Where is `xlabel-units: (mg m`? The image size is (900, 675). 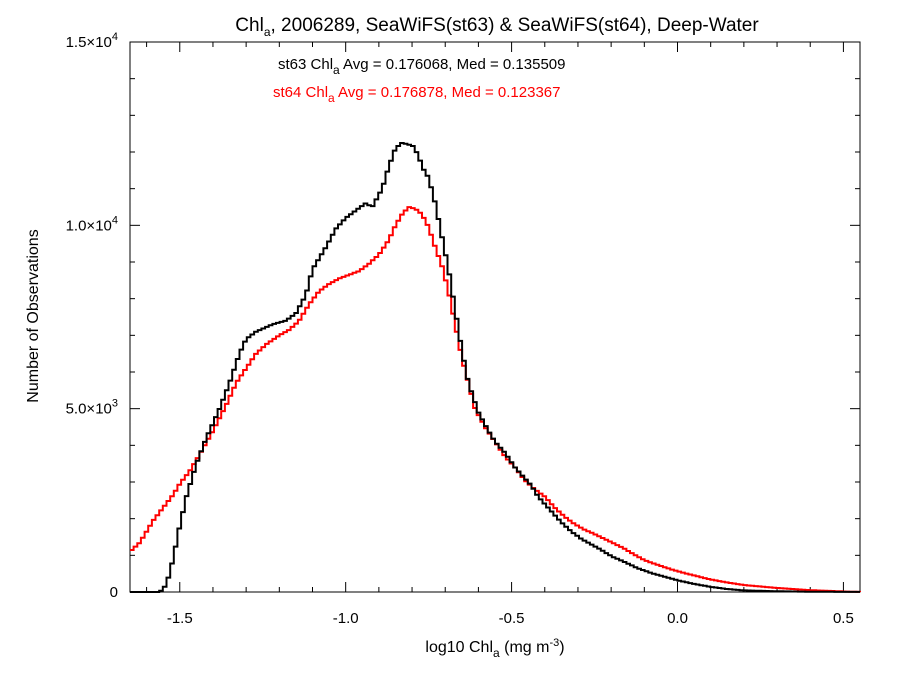 xlabel-units: (mg m is located at coordinates (525, 647).